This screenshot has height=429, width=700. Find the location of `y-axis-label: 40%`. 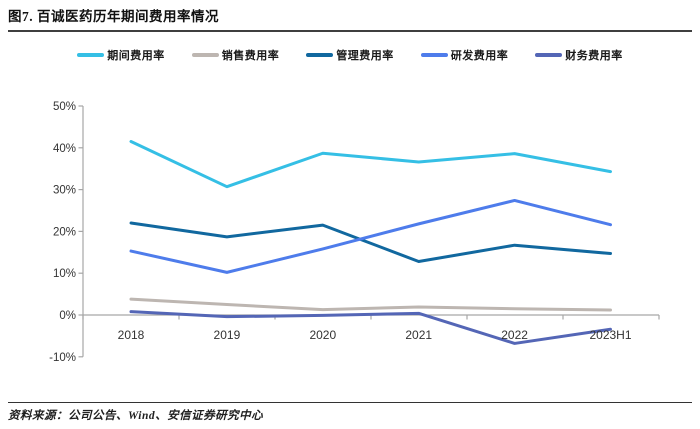

y-axis-label: 40% is located at coordinates (64, 149).